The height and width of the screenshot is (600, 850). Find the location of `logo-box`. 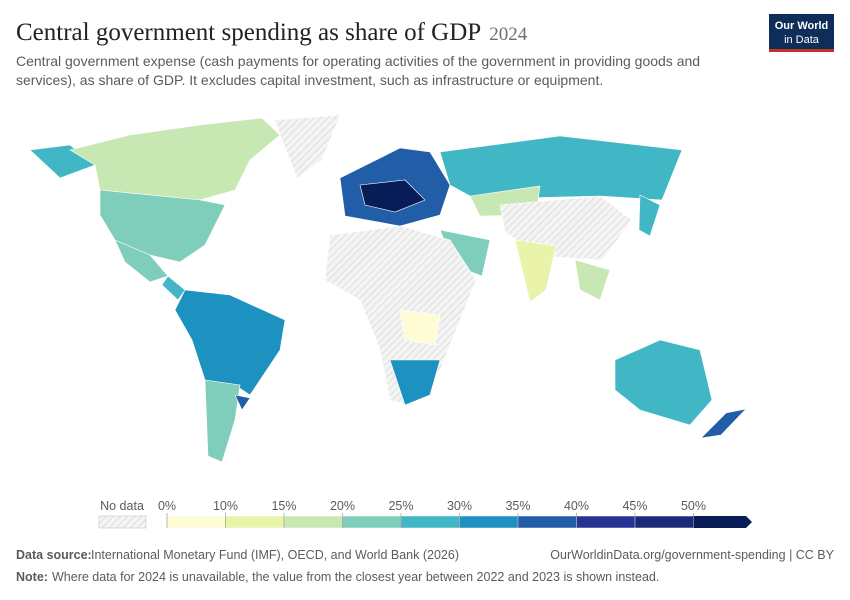

logo-box is located at coordinates (801, 32).